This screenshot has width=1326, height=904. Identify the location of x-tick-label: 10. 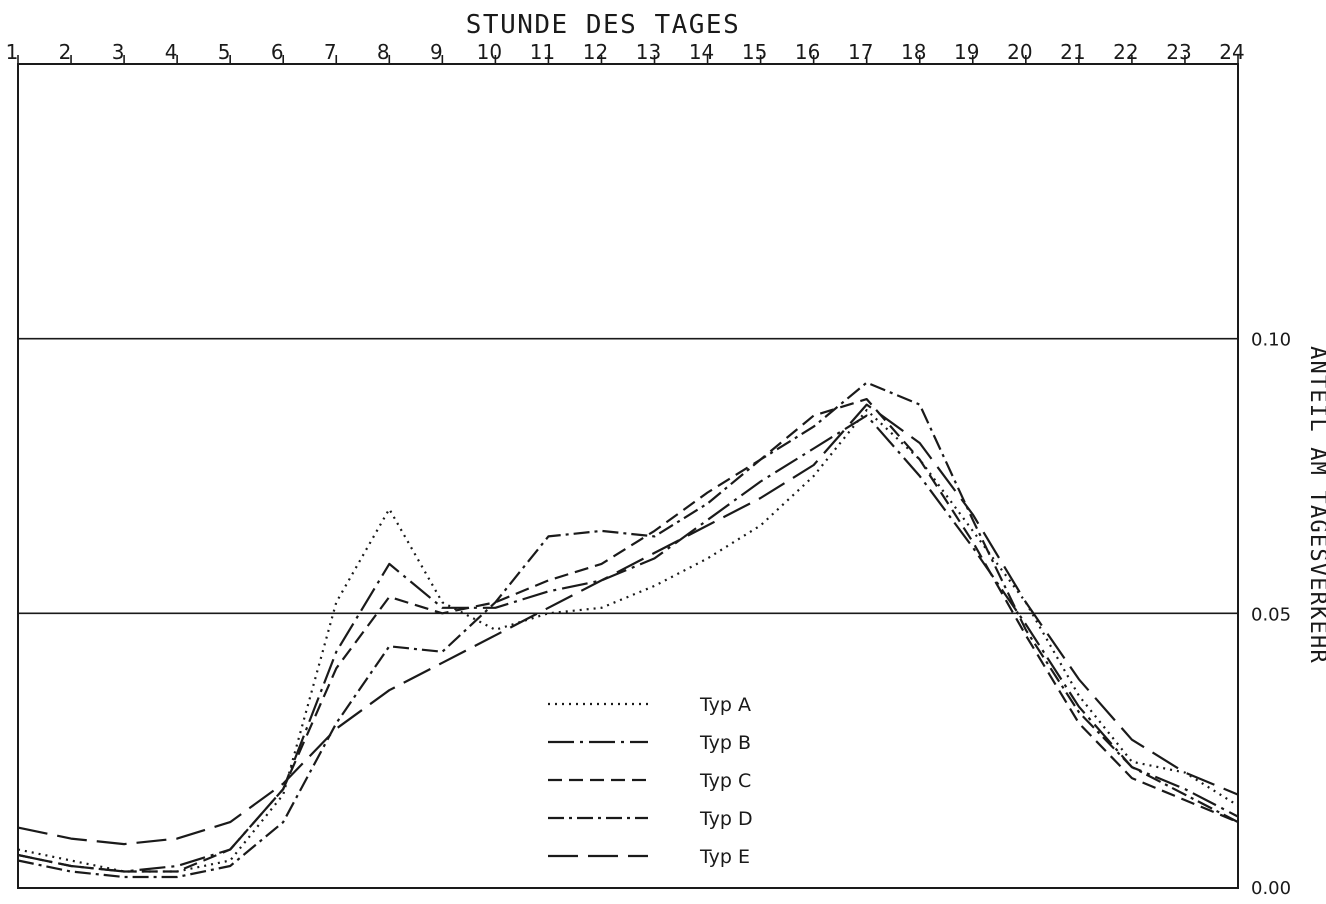
(489, 52).